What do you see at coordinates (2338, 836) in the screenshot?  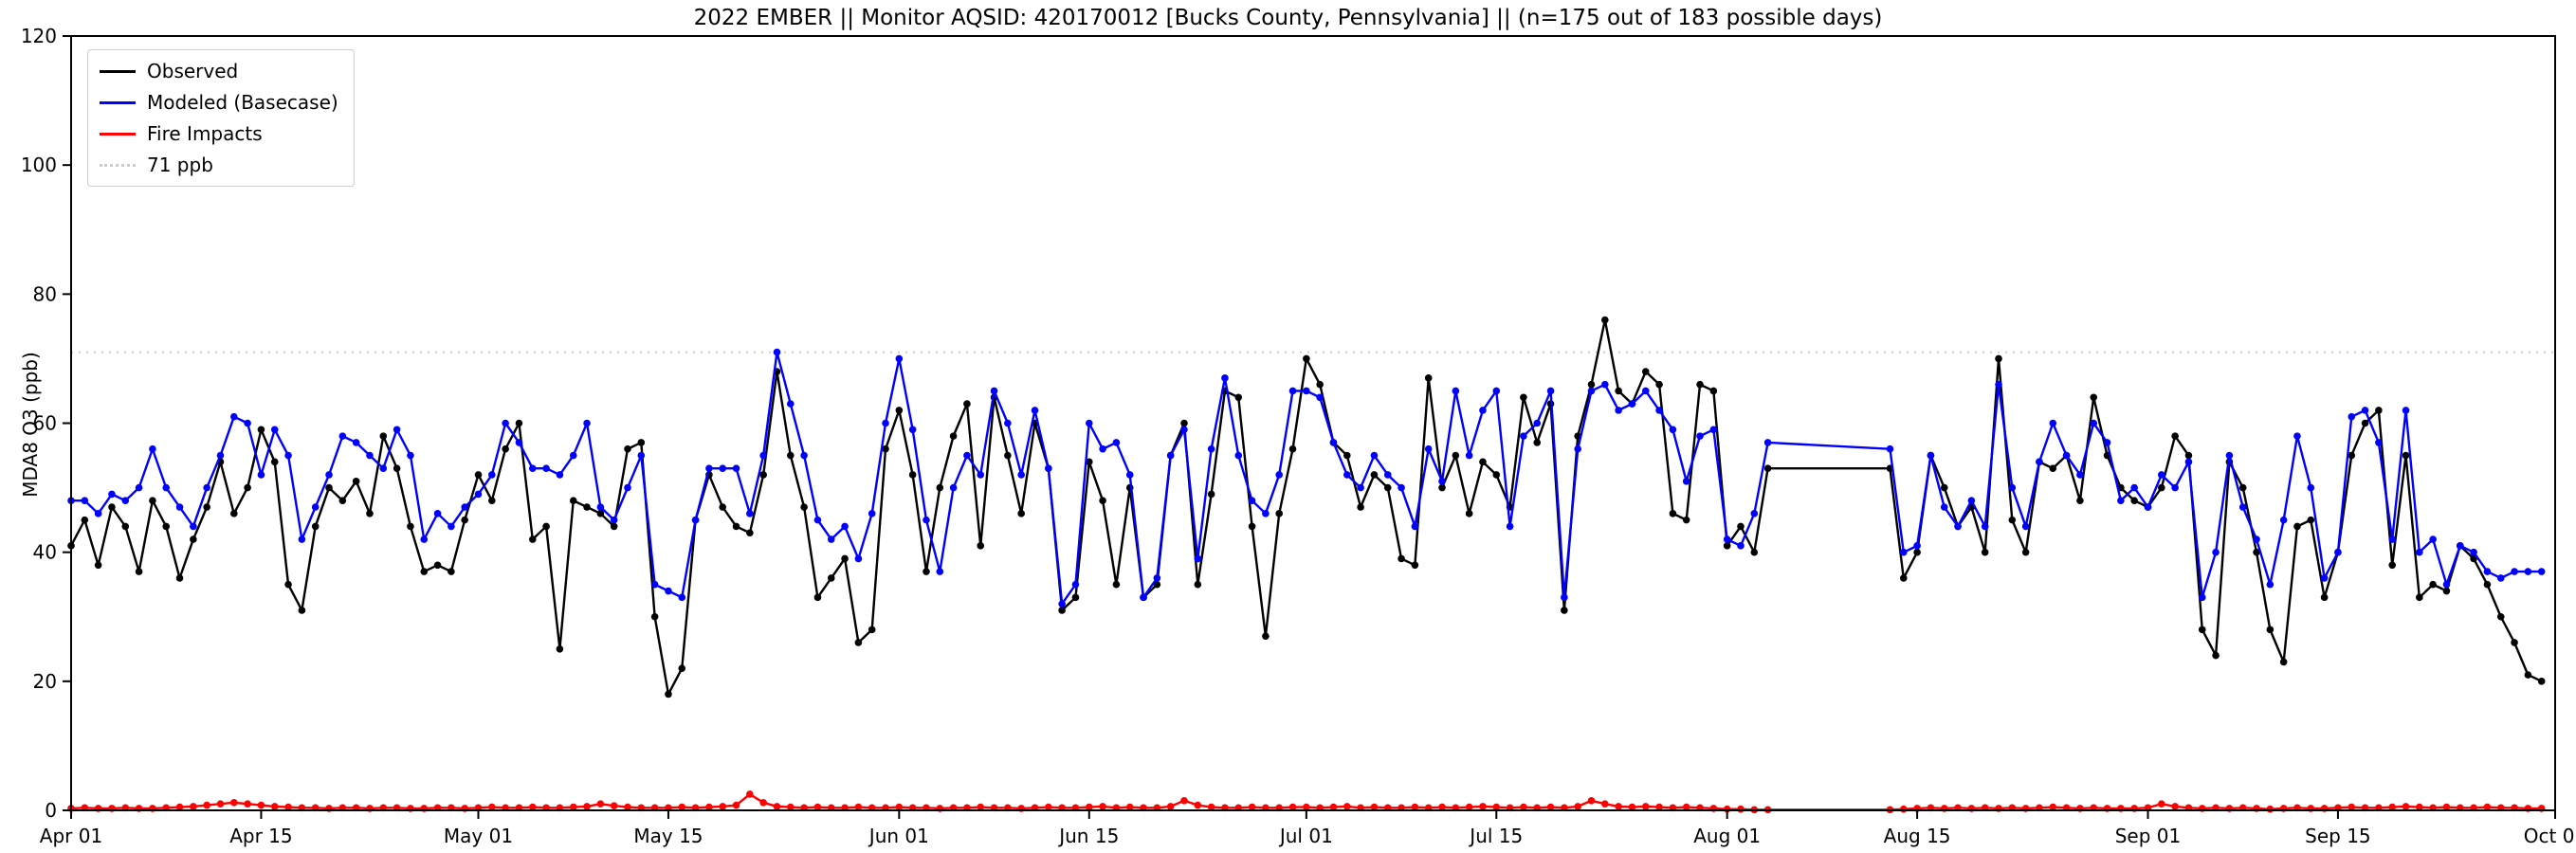 I see `x-tick-label: Sep 15` at bounding box center [2338, 836].